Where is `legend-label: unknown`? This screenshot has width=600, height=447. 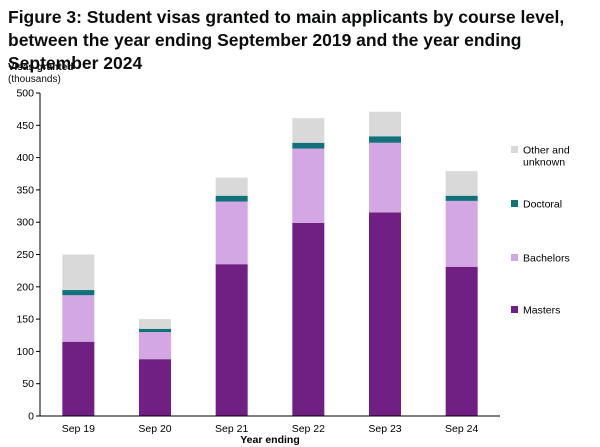 legend-label: unknown is located at coordinates (544, 163).